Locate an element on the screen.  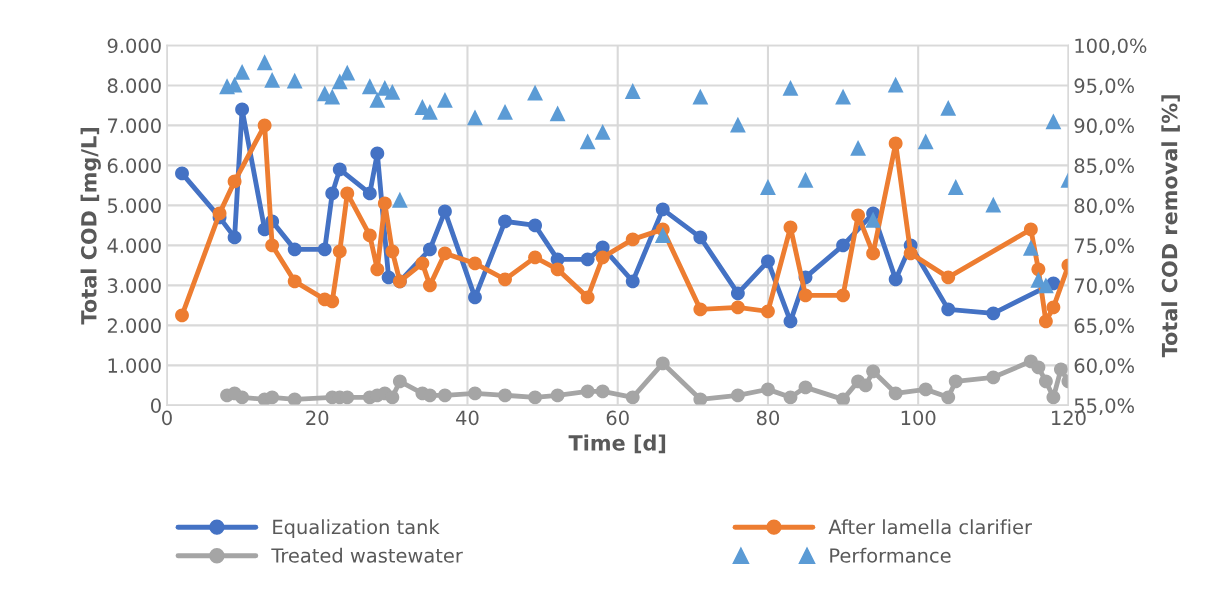
y2-tick-label: 100,0% is located at coordinates (1111, 47).